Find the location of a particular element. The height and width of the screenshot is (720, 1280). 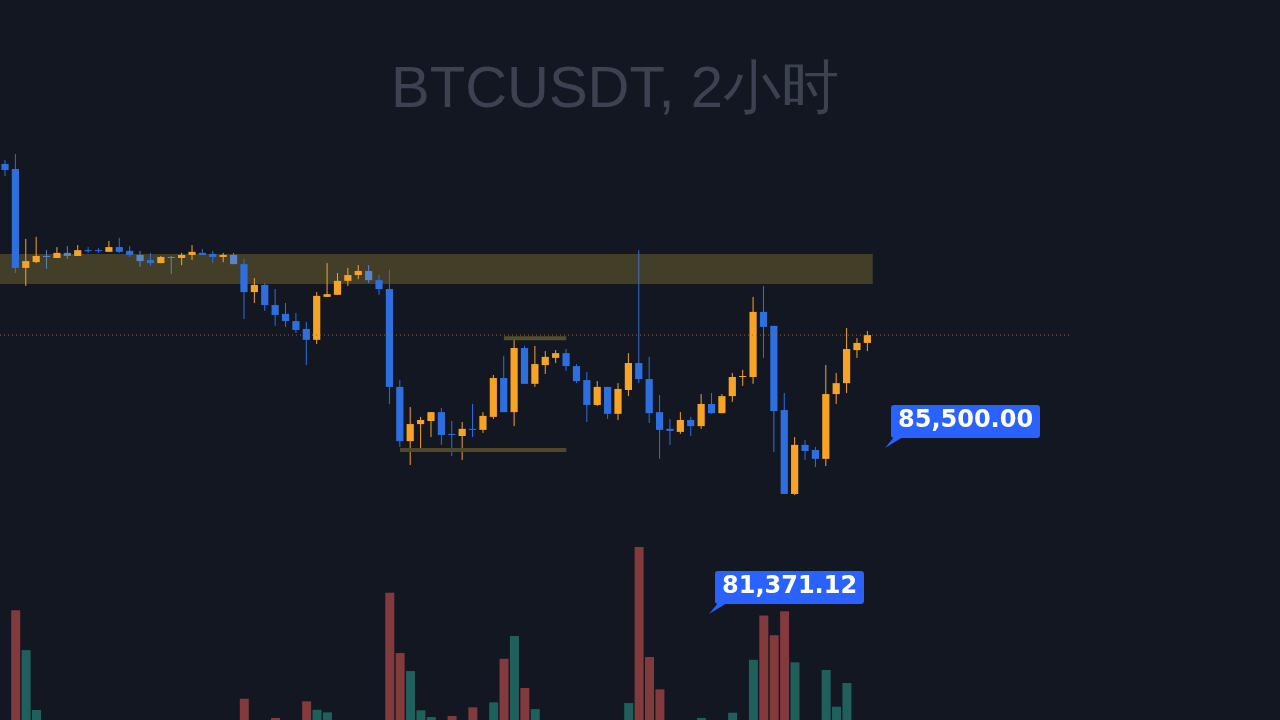

text: 85,500.00 is located at coordinates (966, 421).